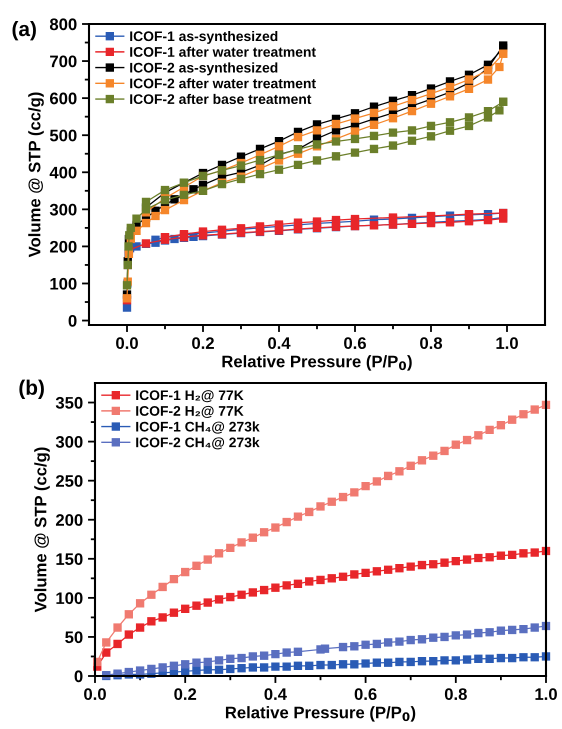  Describe the element at coordinates (69, 402) in the screenshot. I see `y-tick-label: 350` at that location.